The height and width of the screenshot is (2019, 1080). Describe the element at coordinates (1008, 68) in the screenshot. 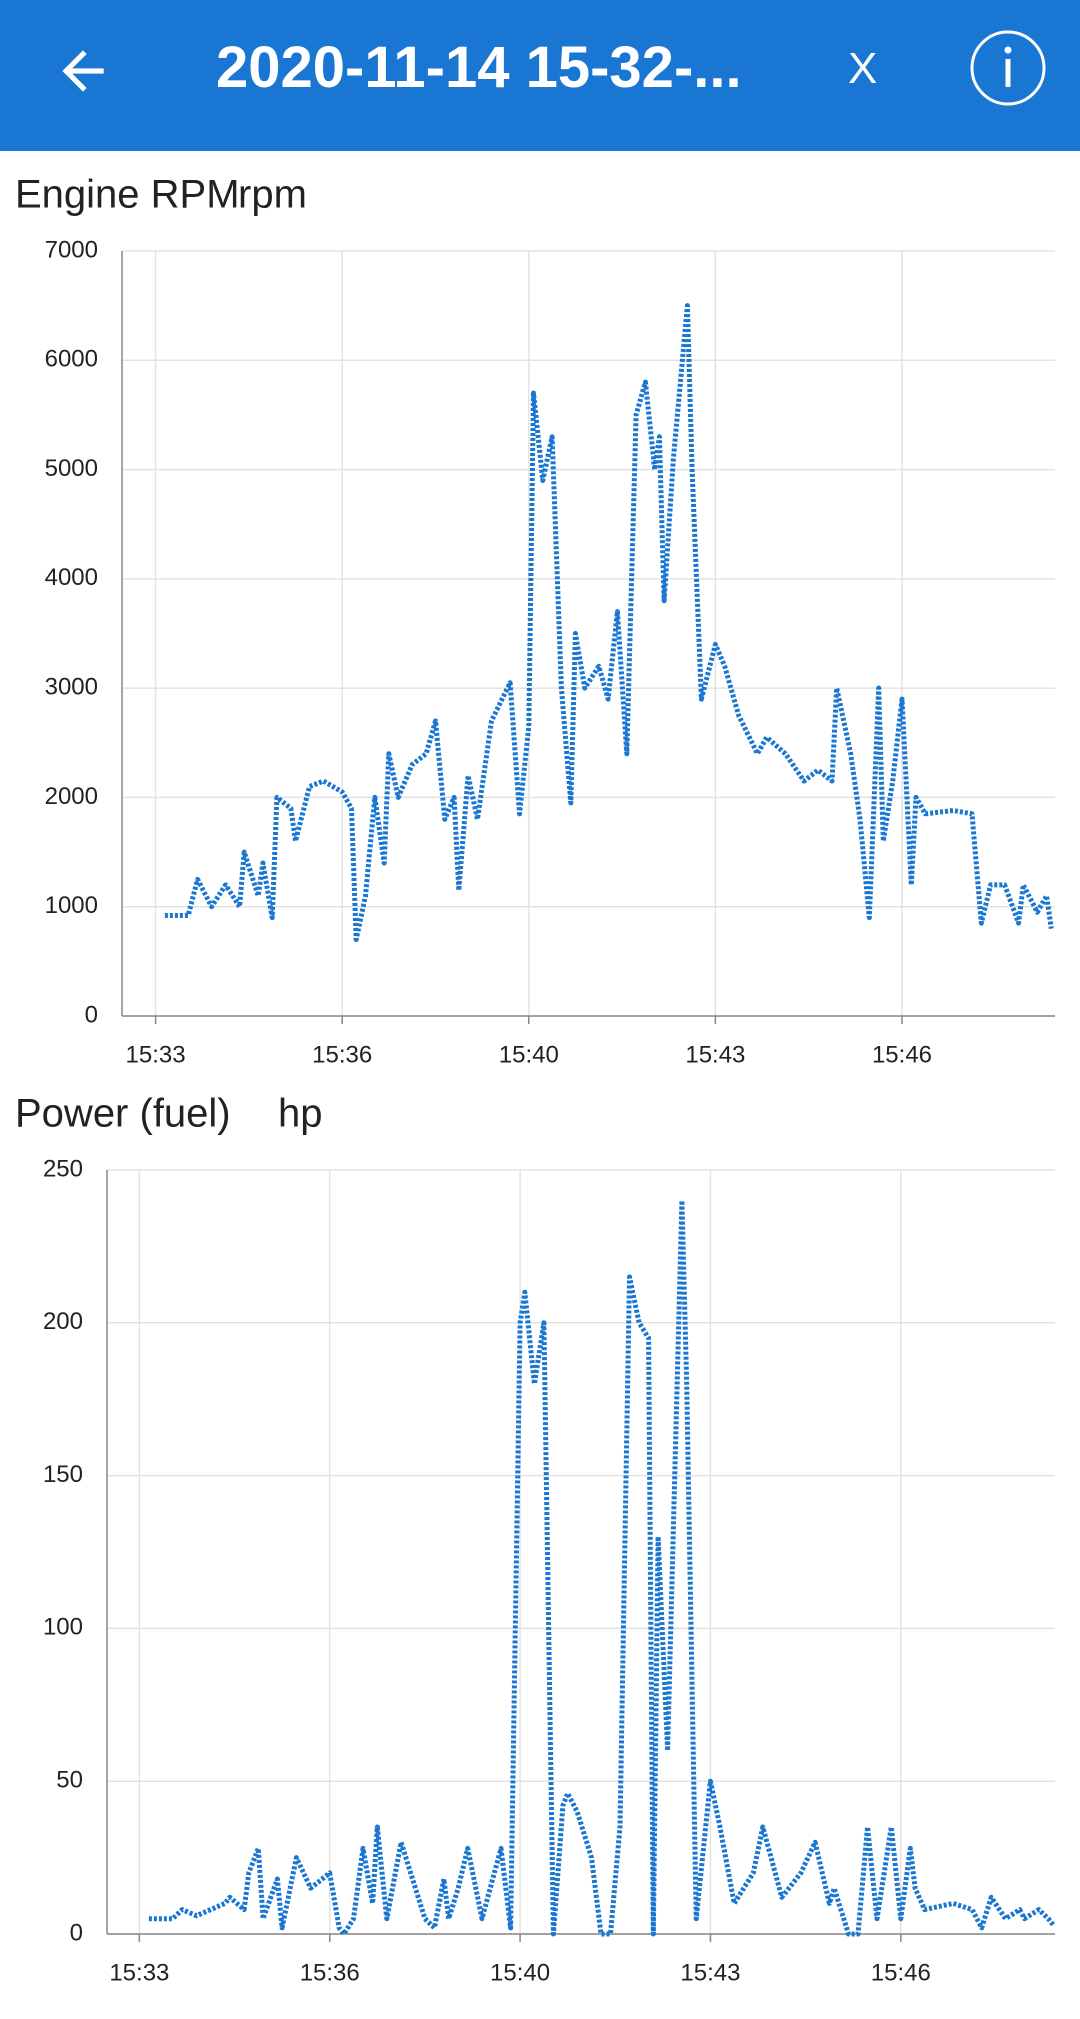

I see `info-button` at that location.